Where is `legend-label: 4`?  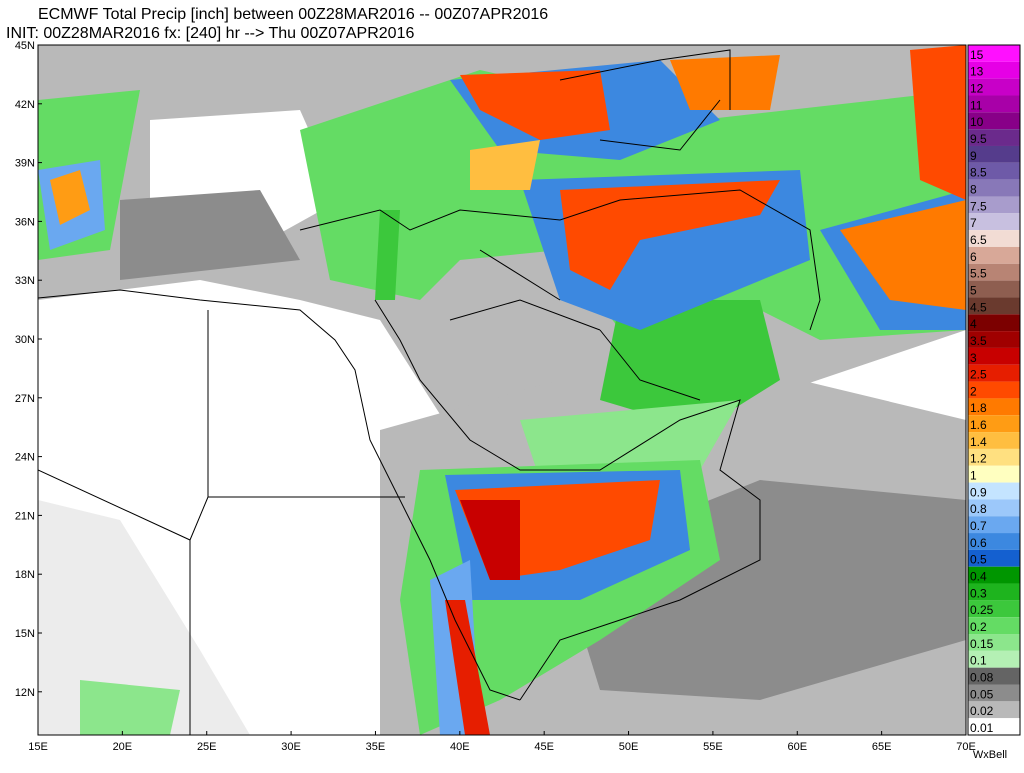
legend-label: 4 is located at coordinates (973, 324).